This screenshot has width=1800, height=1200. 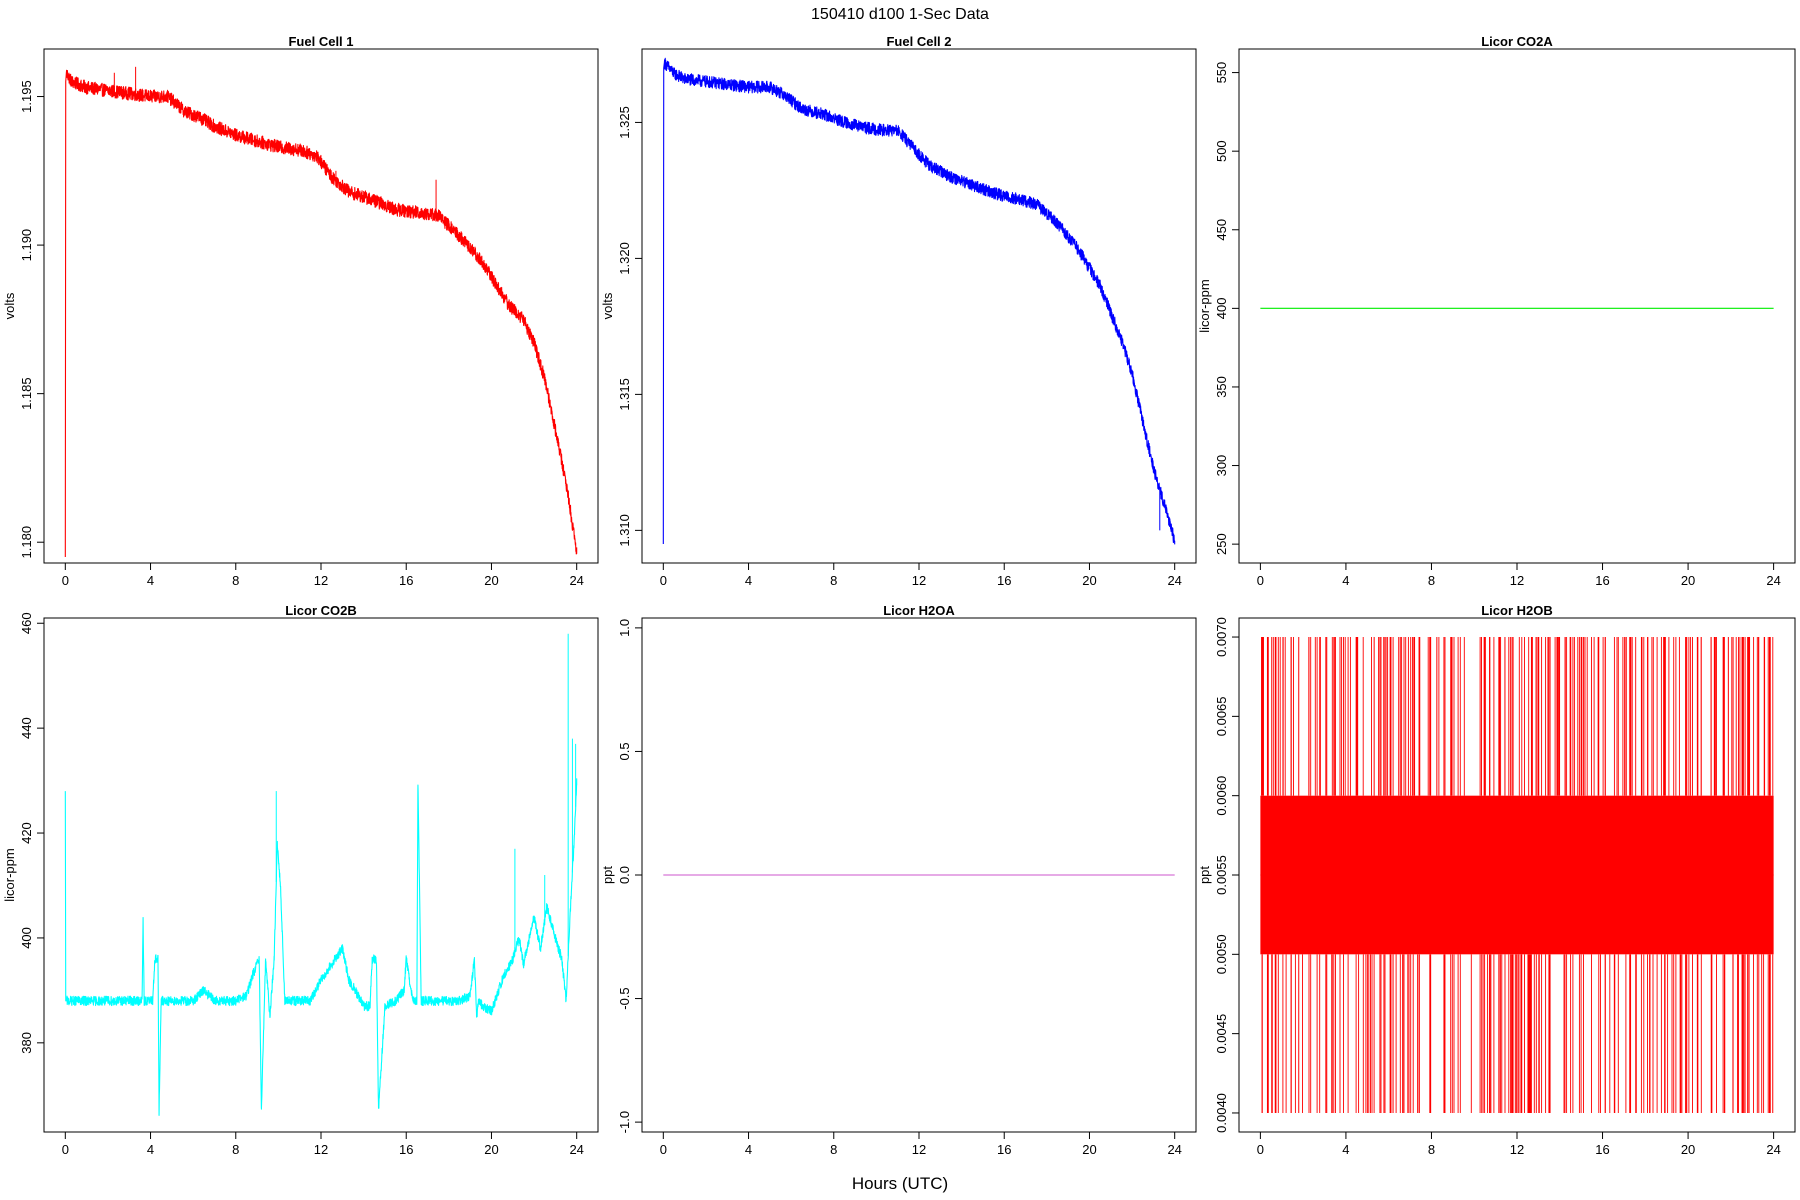 What do you see at coordinates (1221, 544) in the screenshot?
I see `y-tick-label: 250` at bounding box center [1221, 544].